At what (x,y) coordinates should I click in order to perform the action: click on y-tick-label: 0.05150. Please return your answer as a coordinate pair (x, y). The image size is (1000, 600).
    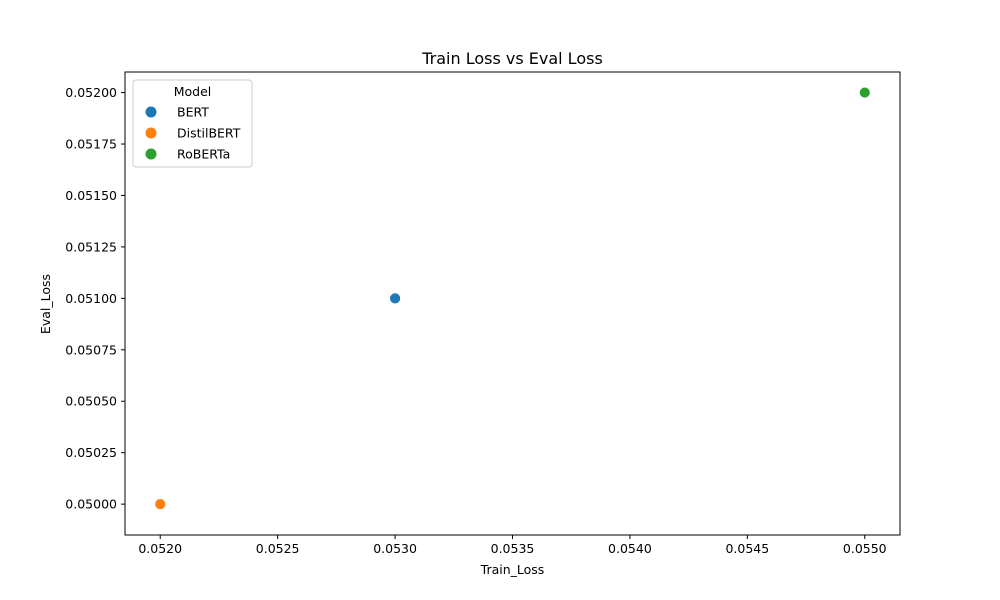
    Looking at the image, I should click on (91, 195).